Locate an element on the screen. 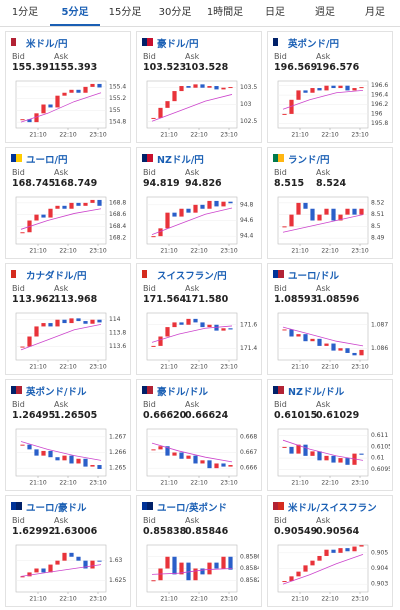  pair-title: NZドル/ドル is located at coordinates (316, 392).